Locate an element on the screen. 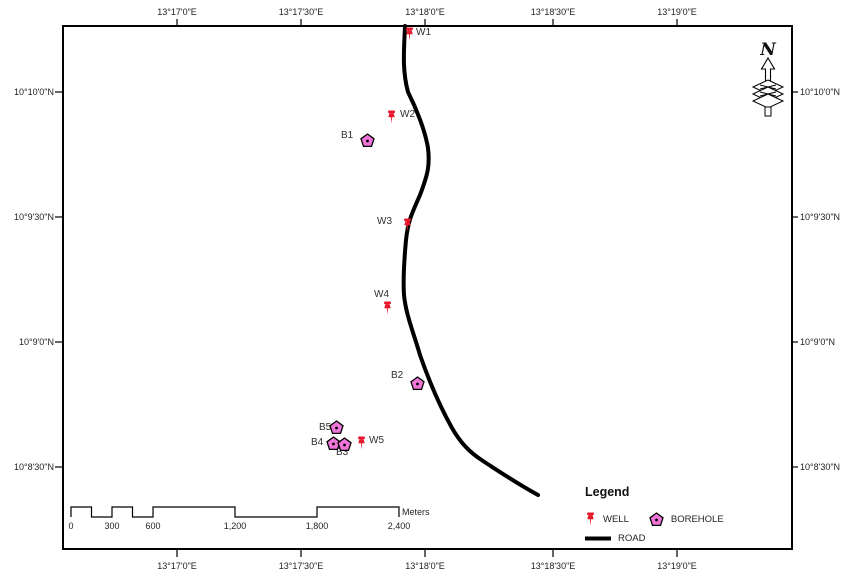 This screenshot has height=580, width=850. lon-label-bottom: 13°19'0"E is located at coordinates (677, 566).